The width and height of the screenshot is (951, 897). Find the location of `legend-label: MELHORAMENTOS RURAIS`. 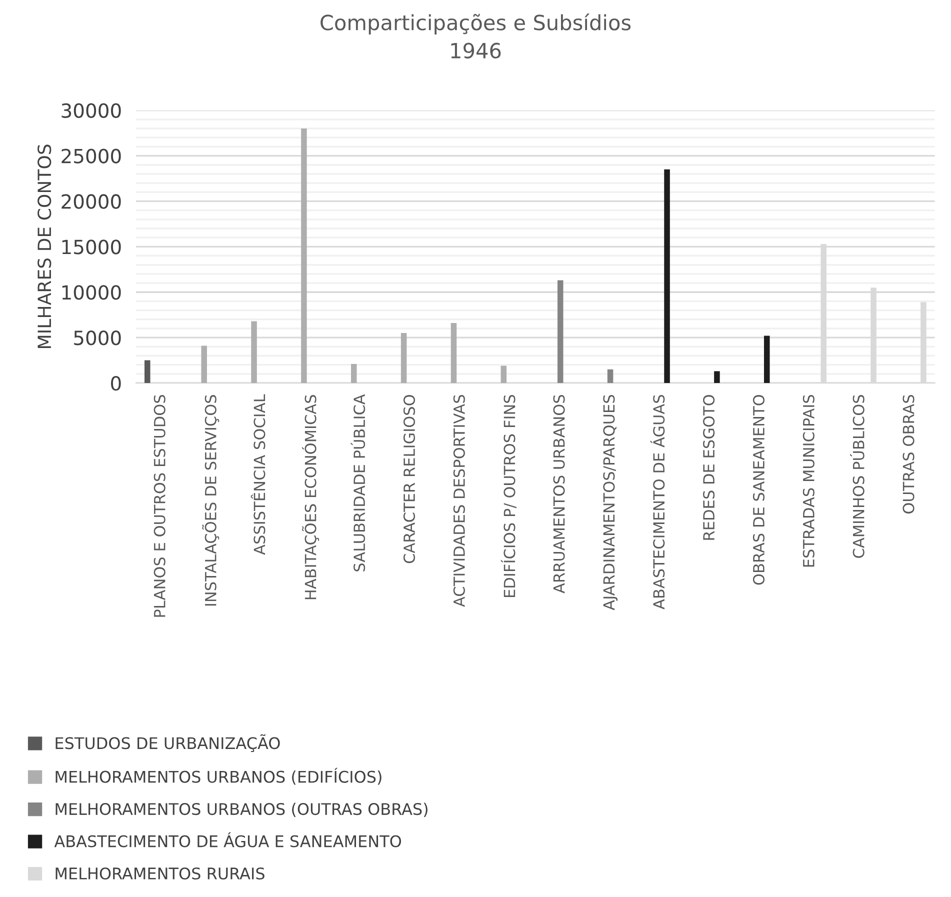

legend-label: MELHORAMENTOS RURAIS is located at coordinates (160, 873).